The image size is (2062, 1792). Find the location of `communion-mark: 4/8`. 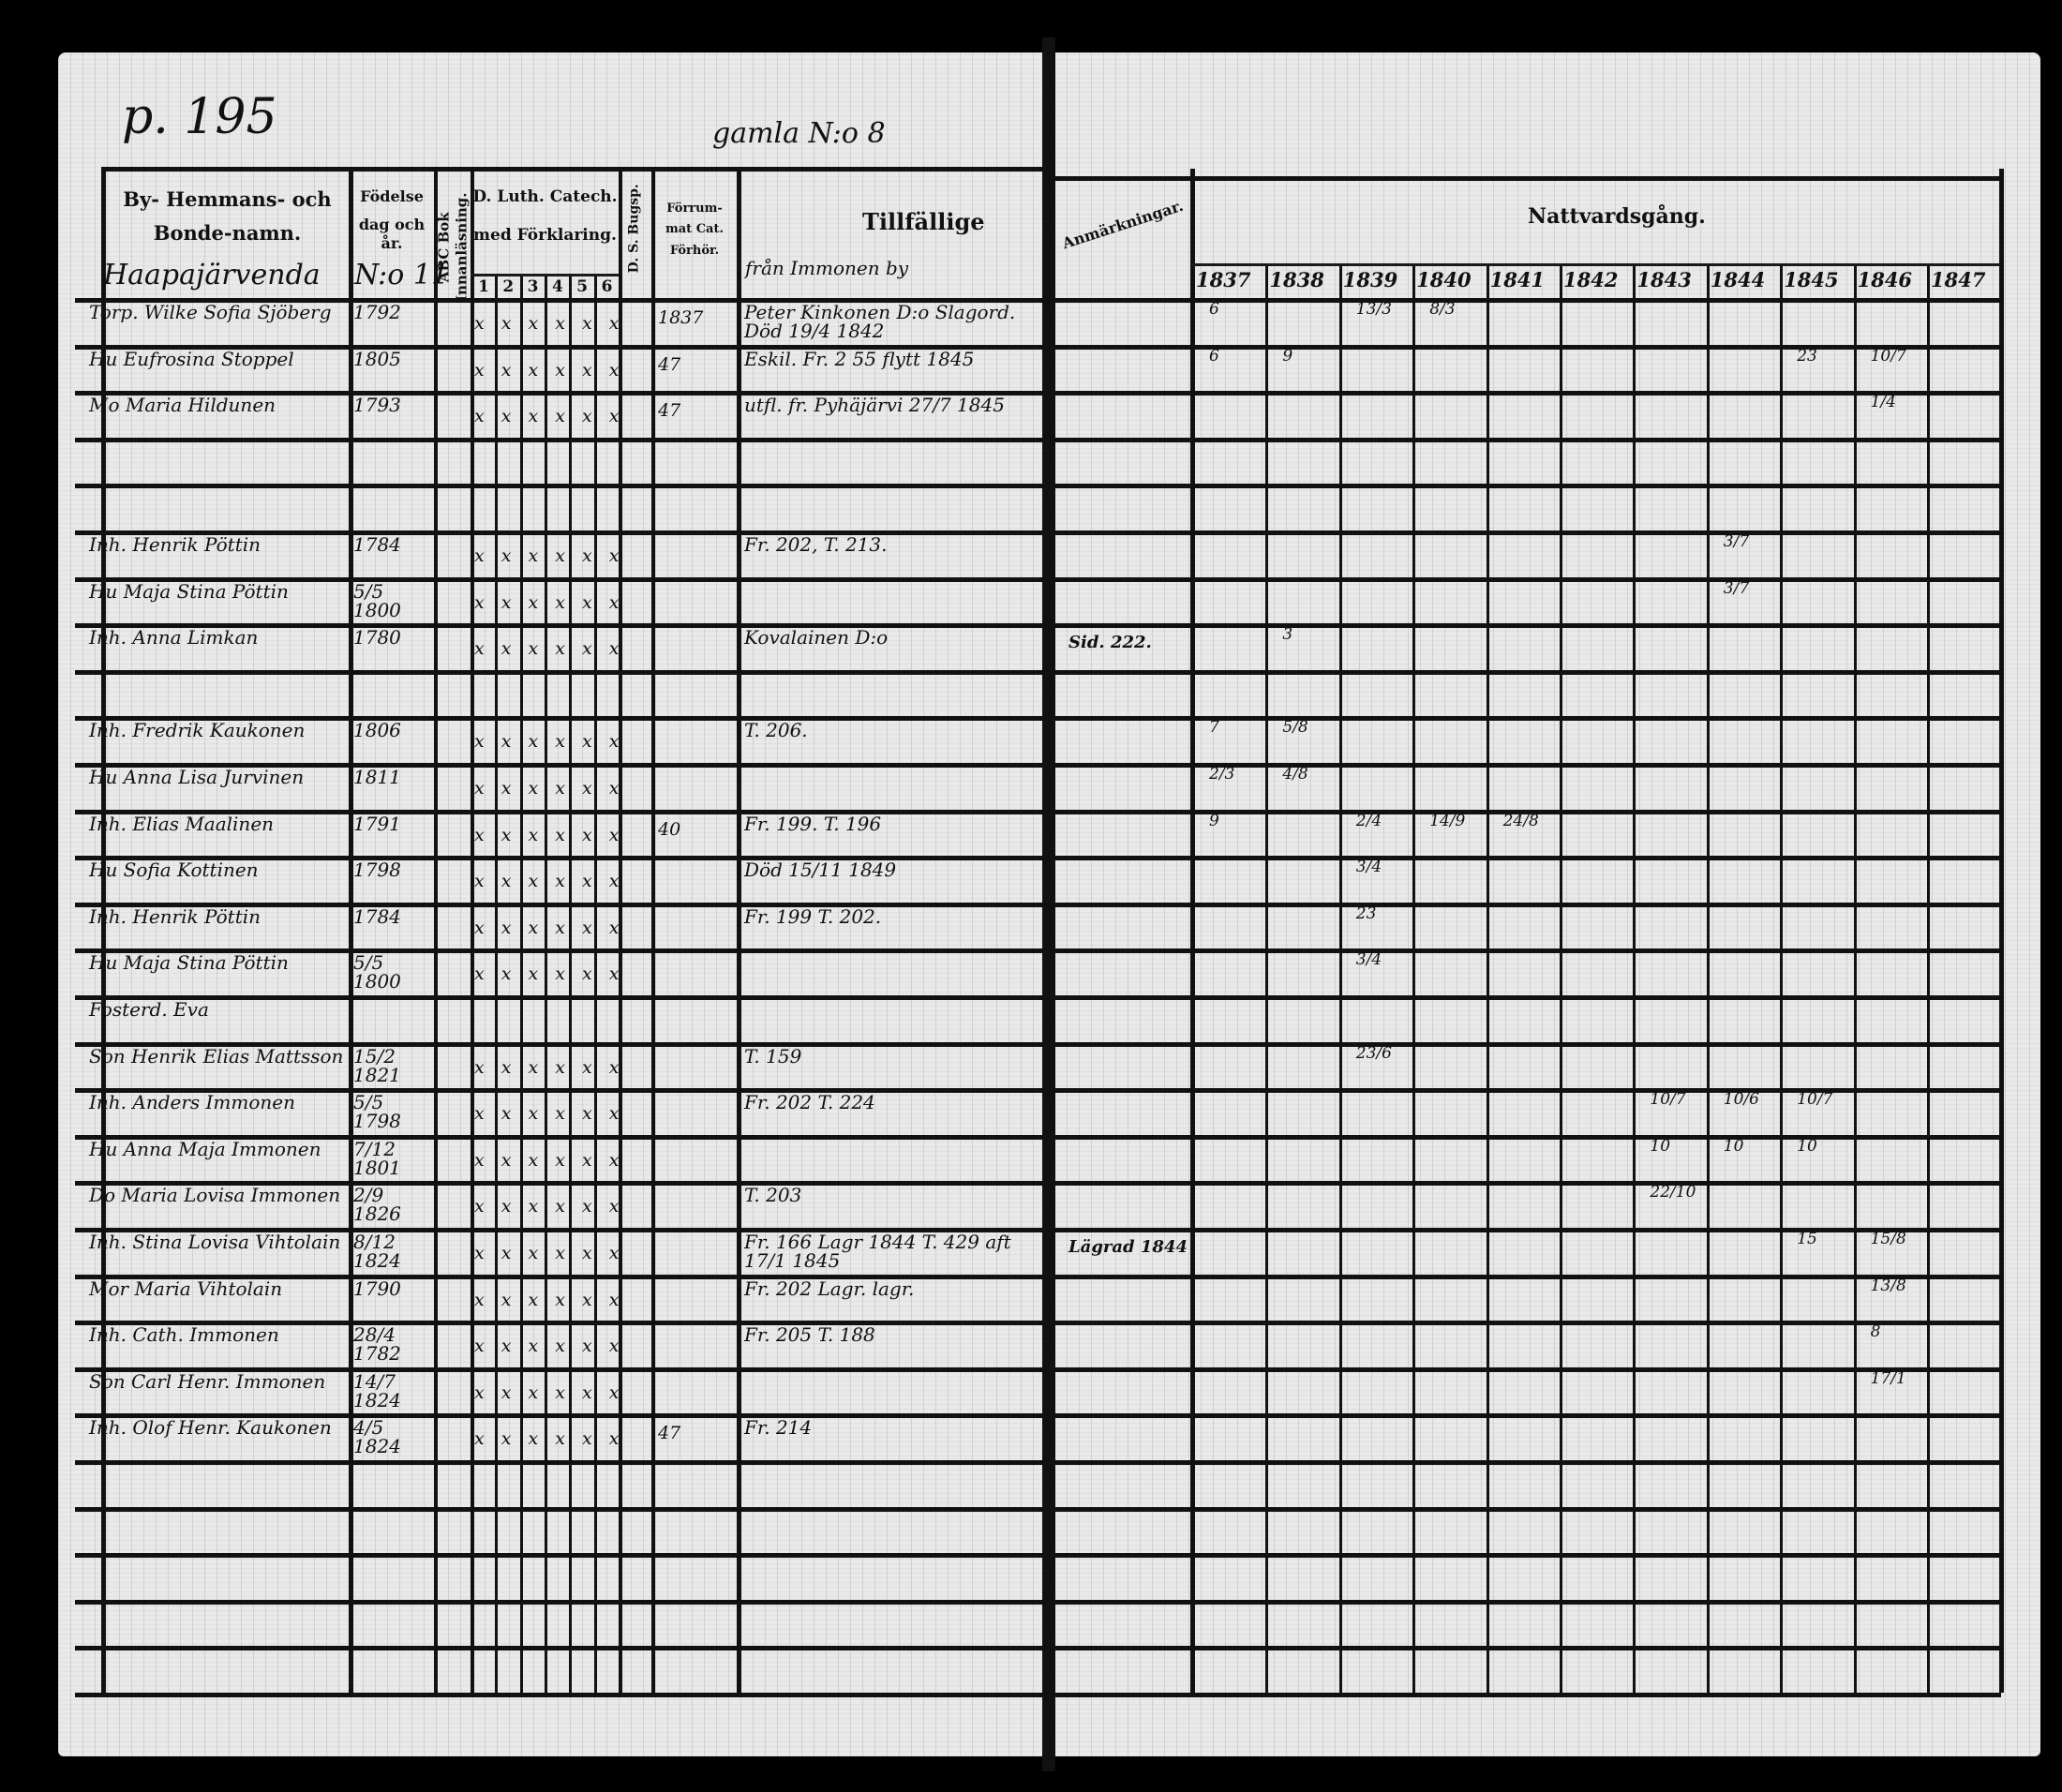

communion-mark: 4/8 is located at coordinates (1295, 774).